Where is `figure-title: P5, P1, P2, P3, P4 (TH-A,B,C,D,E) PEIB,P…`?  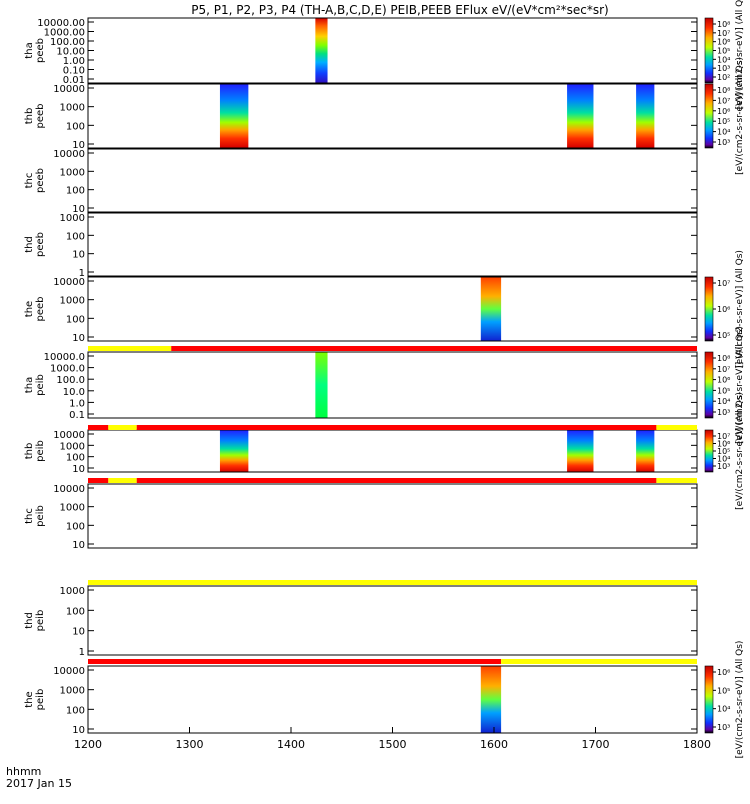 figure-title: P5, P1, P2, P3, P4 (TH-A,B,C,D,E) PEIB,P… is located at coordinates (399, 10).